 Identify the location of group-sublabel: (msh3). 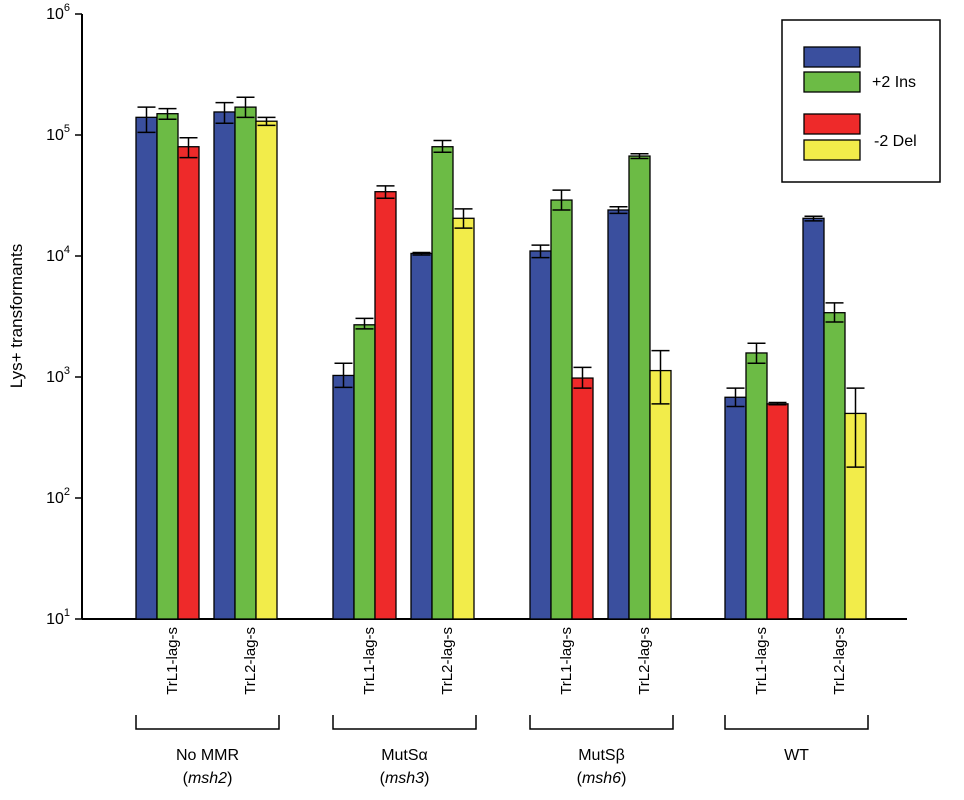
(405, 778).